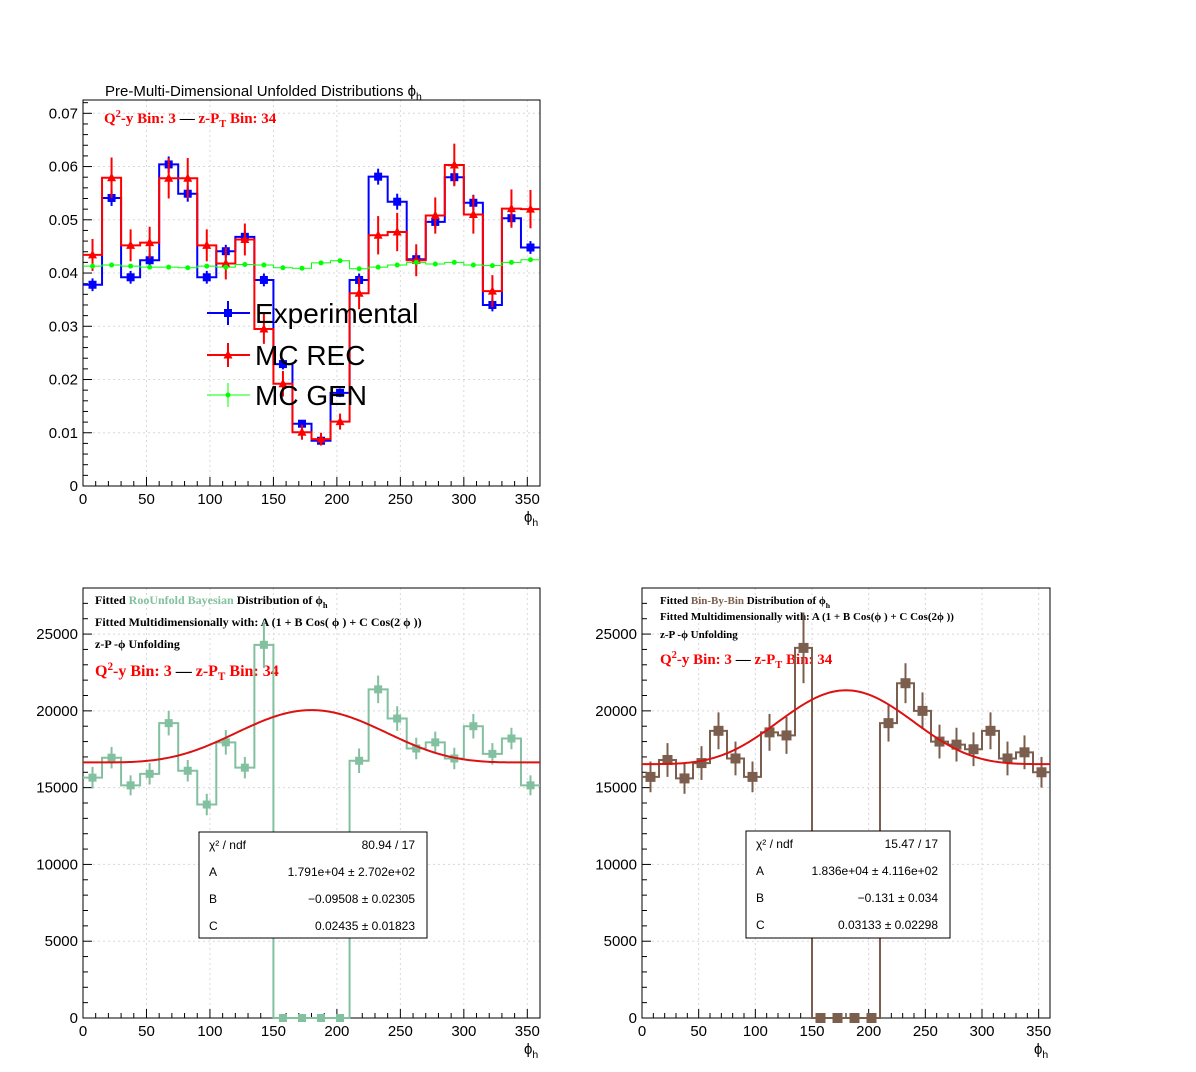 The image size is (1196, 1072). I want to click on stats-label: C, so click(760, 925).